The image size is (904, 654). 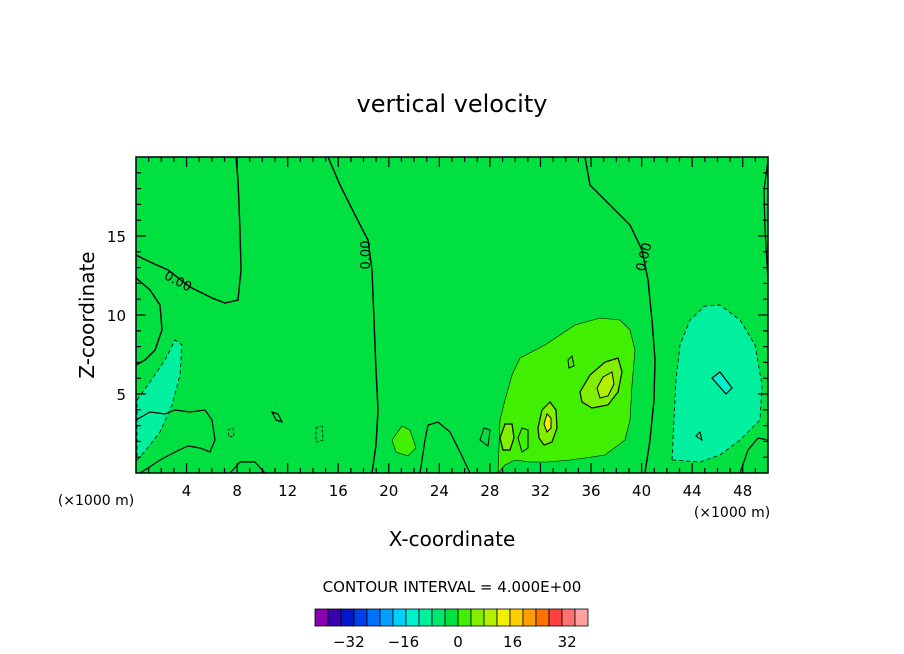 I want to click on x-tick-label: 32, so click(x=540, y=491).